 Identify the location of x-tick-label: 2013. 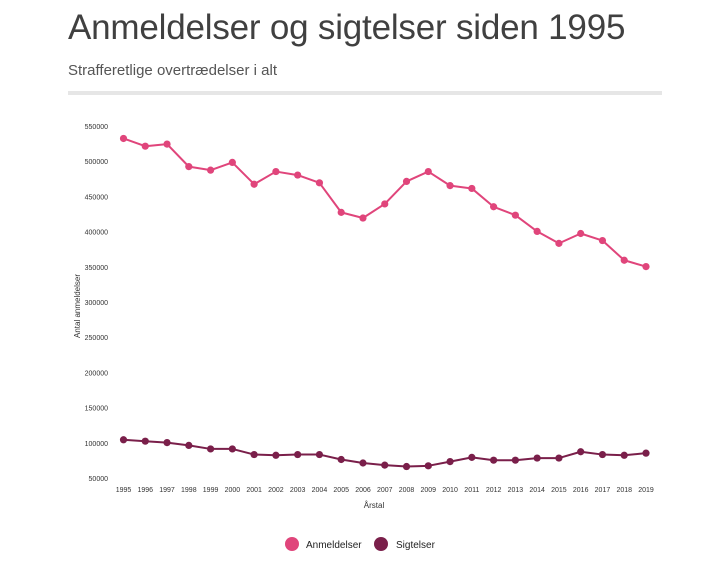
(516, 490).